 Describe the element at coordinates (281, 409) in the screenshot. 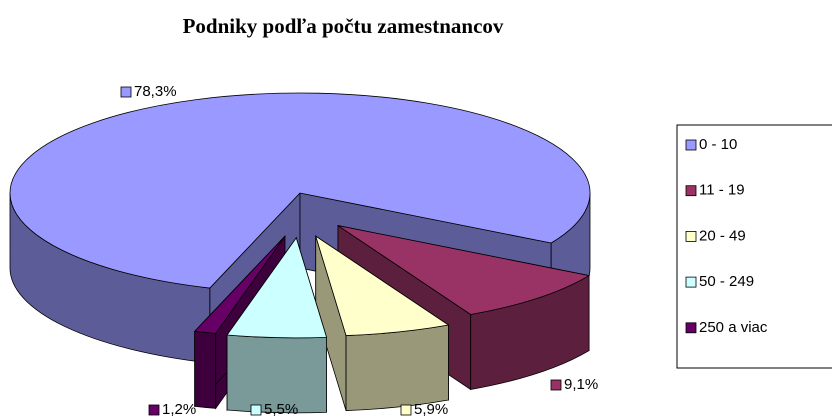

I see `data-label: 5,5%` at that location.